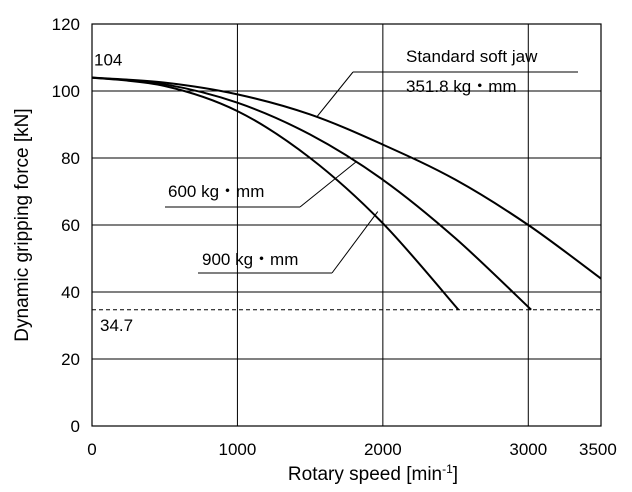 This screenshot has height=492, width=632. What do you see at coordinates (472, 56) in the screenshot?
I see `series-label-standard-soft-jaw: Standard soft jaw` at bounding box center [472, 56].